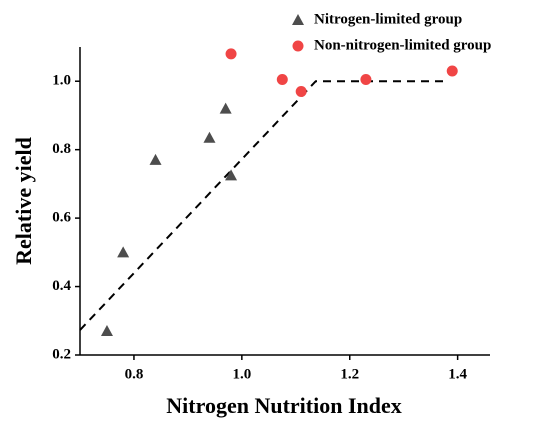 The width and height of the screenshot is (555, 421). I want to click on x-tick-label: 1.2, so click(349, 374).